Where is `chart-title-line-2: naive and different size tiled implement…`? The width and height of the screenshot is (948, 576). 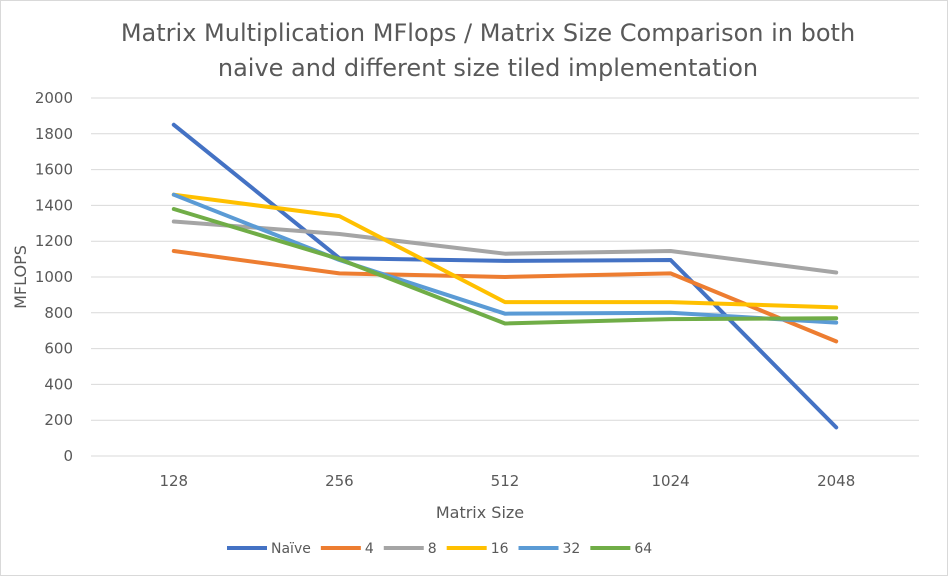
chart-title-line-2: naive and different size tiled implement… is located at coordinates (488, 68).